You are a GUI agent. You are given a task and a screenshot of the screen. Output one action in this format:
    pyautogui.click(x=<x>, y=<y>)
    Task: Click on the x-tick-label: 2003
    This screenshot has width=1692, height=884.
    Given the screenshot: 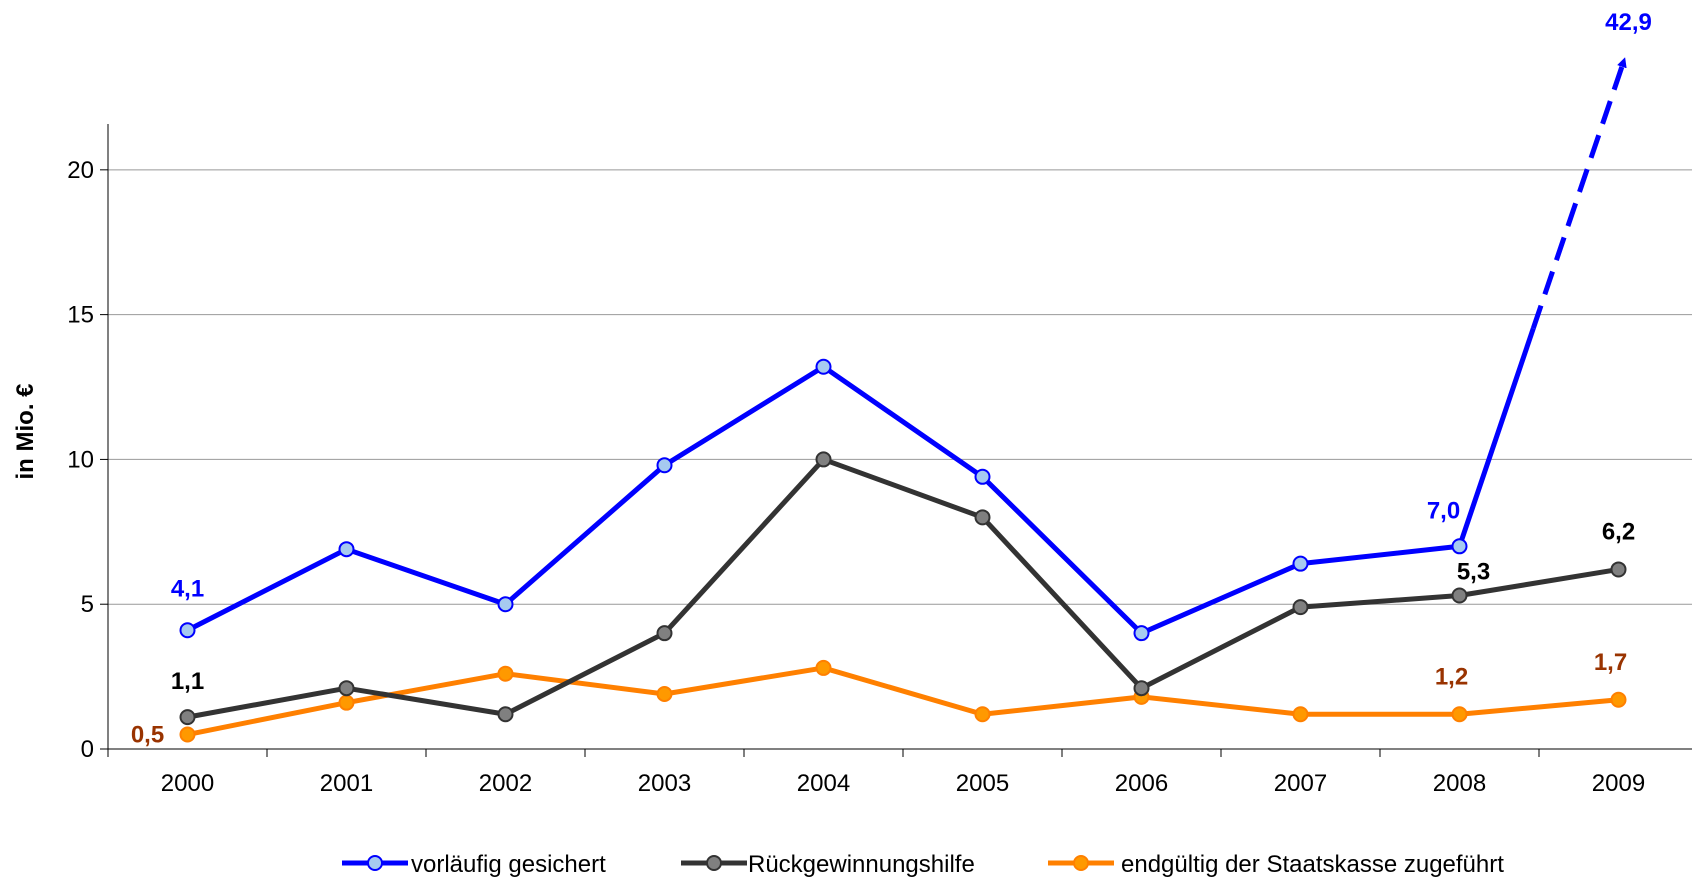 What is the action you would take?
    pyautogui.click(x=664, y=783)
    